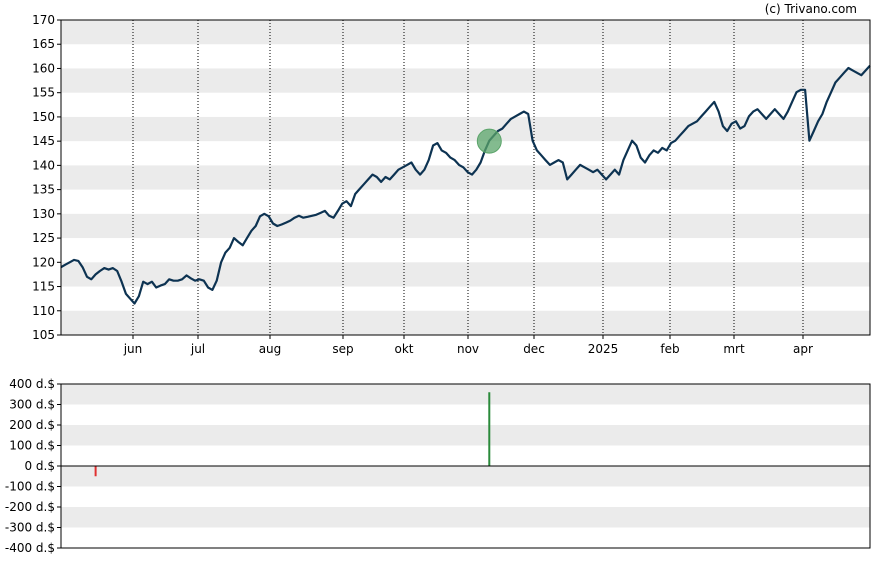  I want to click on price-x-tick-label: feb, so click(669, 349).